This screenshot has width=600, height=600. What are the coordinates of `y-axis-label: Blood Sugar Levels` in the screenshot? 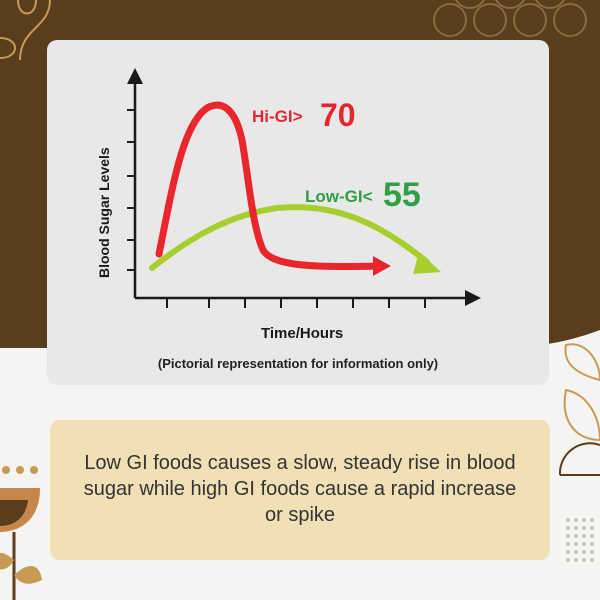 It's located at (104, 212).